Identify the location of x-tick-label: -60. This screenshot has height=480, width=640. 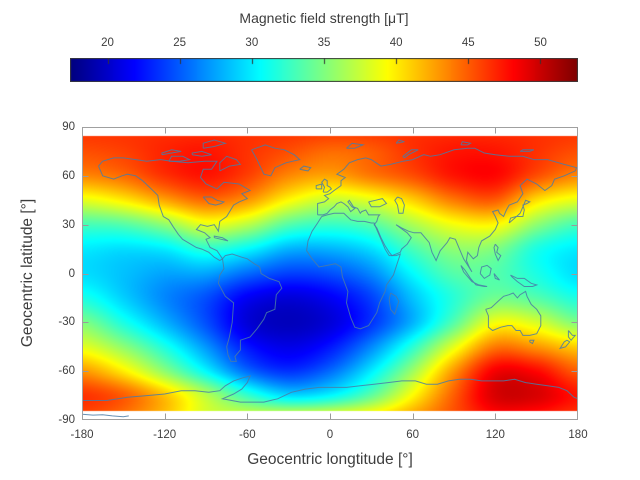
(247, 435).